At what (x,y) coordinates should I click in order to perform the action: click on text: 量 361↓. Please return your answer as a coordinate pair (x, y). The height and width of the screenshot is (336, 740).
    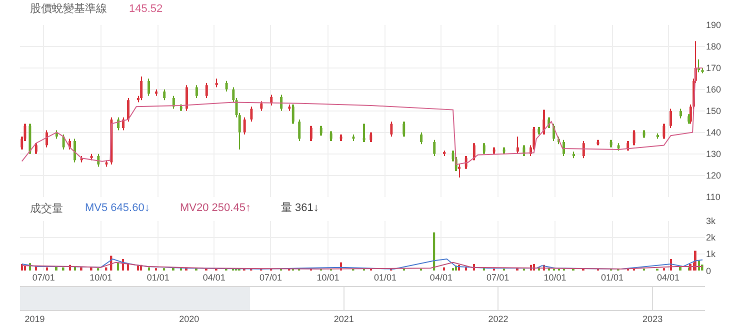
    Looking at the image, I should click on (300, 208).